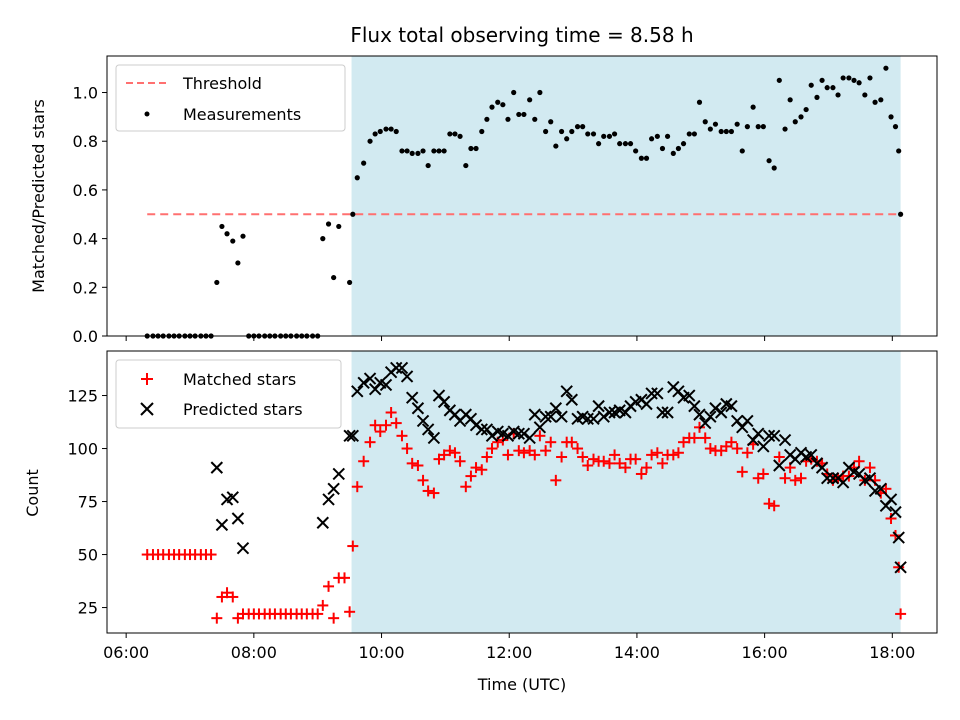 Image resolution: width=960 pixels, height=720 pixels. Describe the element at coordinates (765, 652) in the screenshot. I see `x-tick-label: 16:00` at that location.